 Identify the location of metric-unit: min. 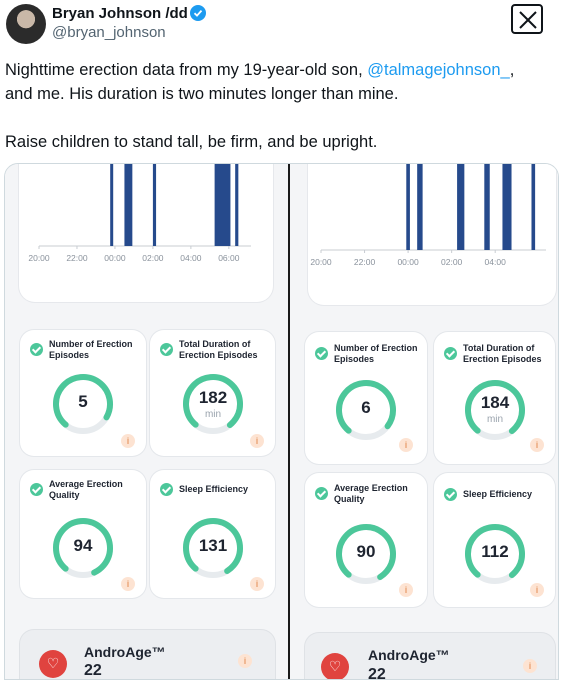
(213, 414).